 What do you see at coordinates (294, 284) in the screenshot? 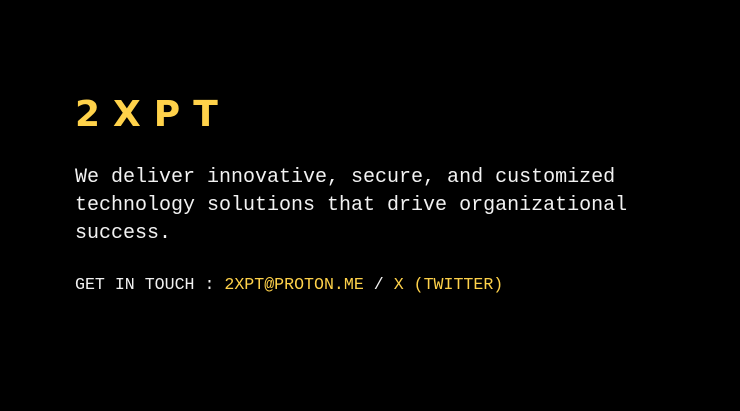
I see `email-link: 2XPT@PROTON.ME` at bounding box center [294, 284].